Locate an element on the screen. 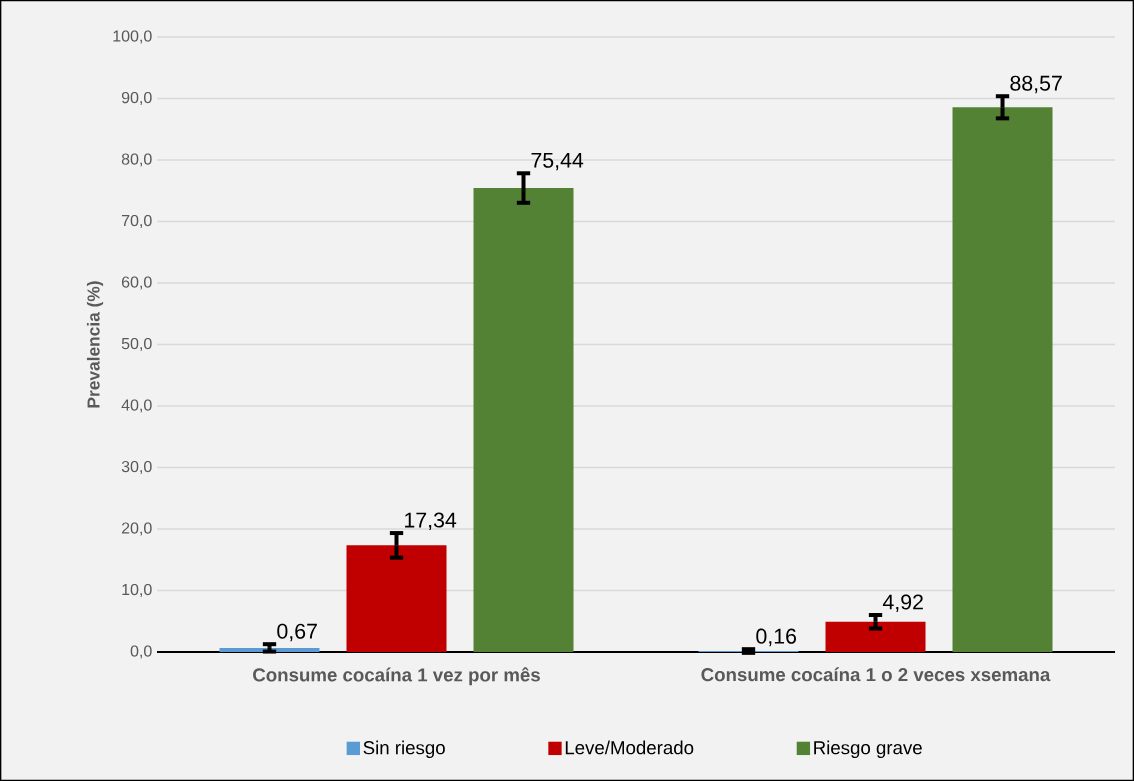 This screenshot has width=1134, height=781. legend-label: Sin riesgo is located at coordinates (404, 749).